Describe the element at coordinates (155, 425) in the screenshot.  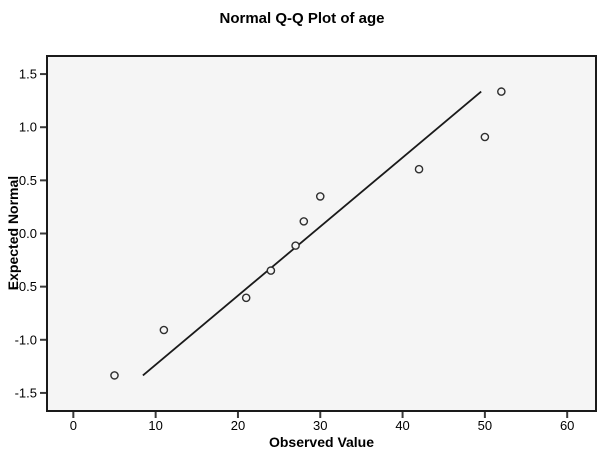
I see `x-tick-label: 10` at that location.